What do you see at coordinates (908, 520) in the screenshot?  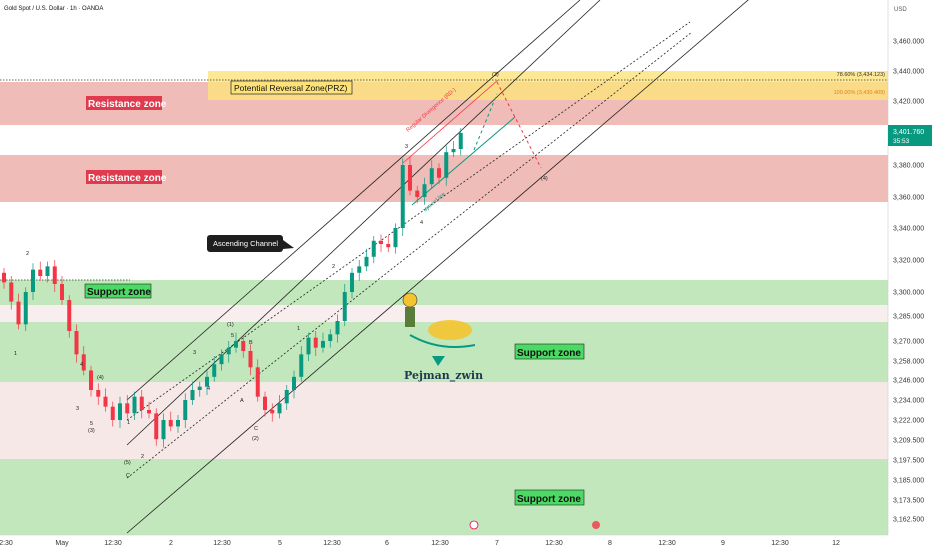 I see `price-tick-label: 3,162.500` at bounding box center [908, 520].